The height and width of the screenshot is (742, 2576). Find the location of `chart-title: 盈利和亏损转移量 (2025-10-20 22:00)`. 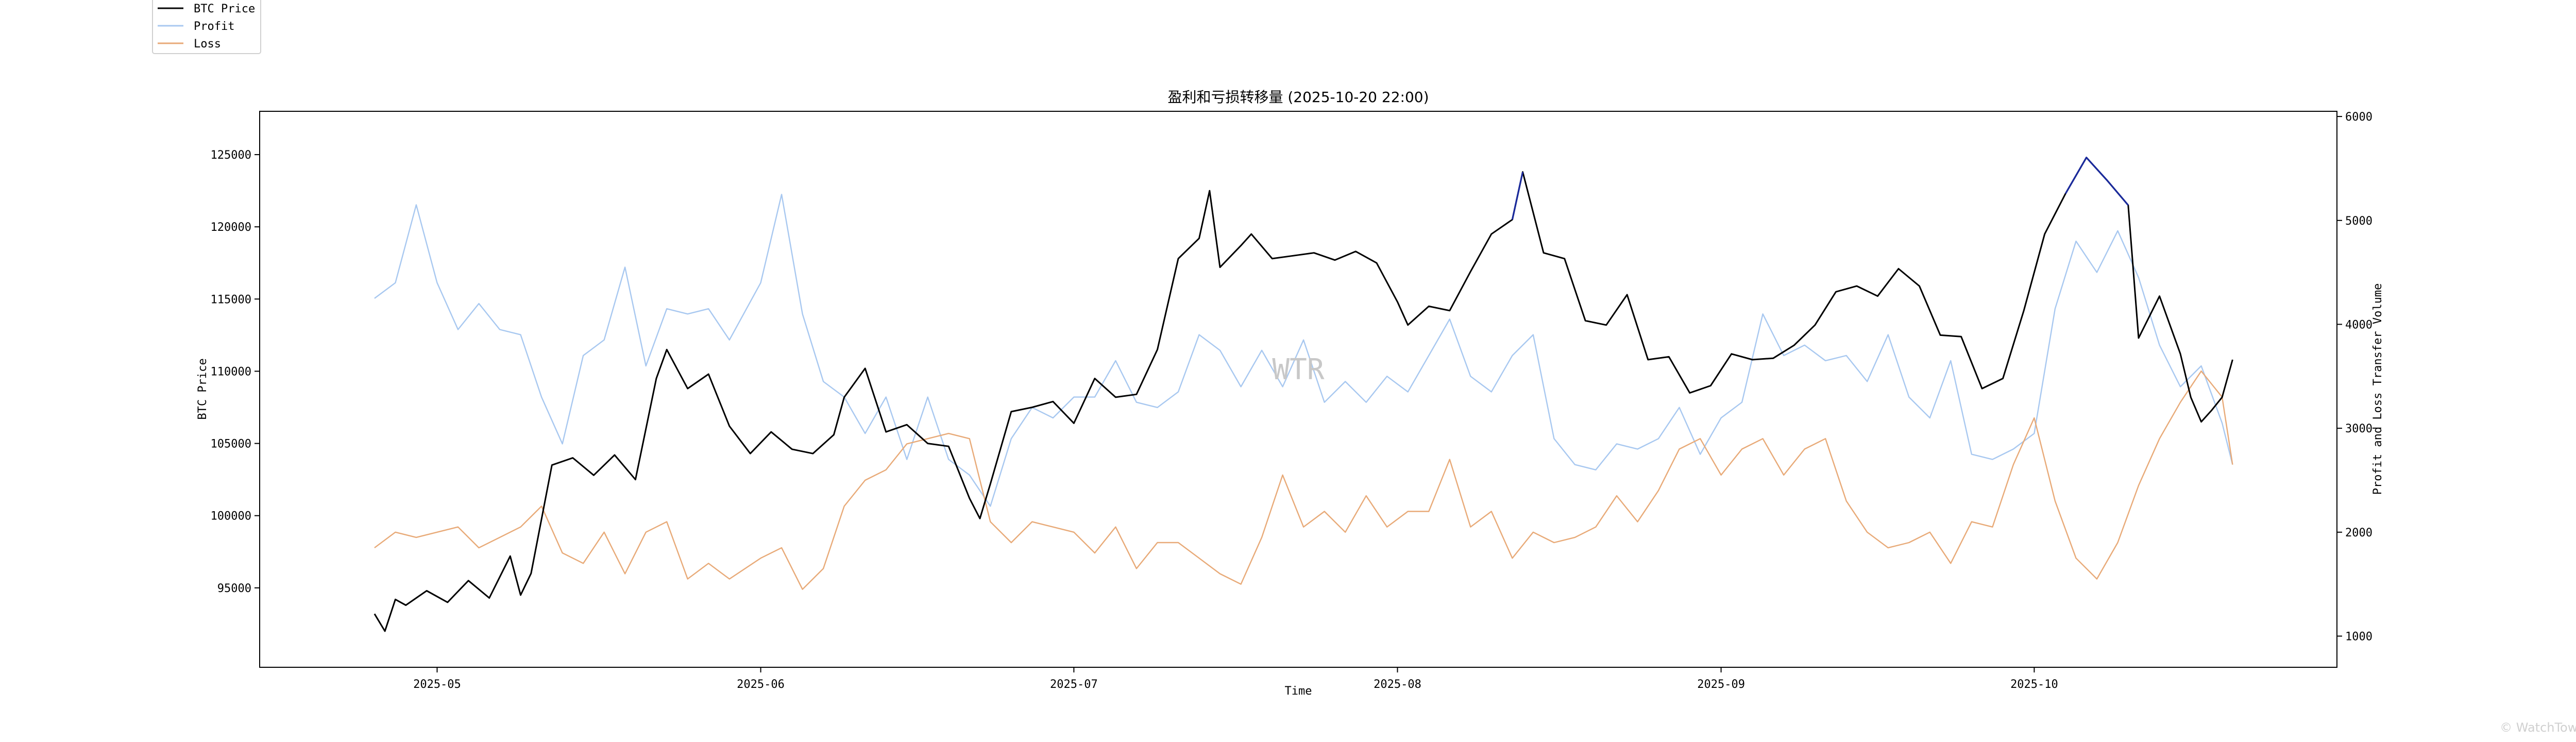

chart-title: 盈利和亏损转移量 (2025-10-20 22:00) is located at coordinates (1298, 97).